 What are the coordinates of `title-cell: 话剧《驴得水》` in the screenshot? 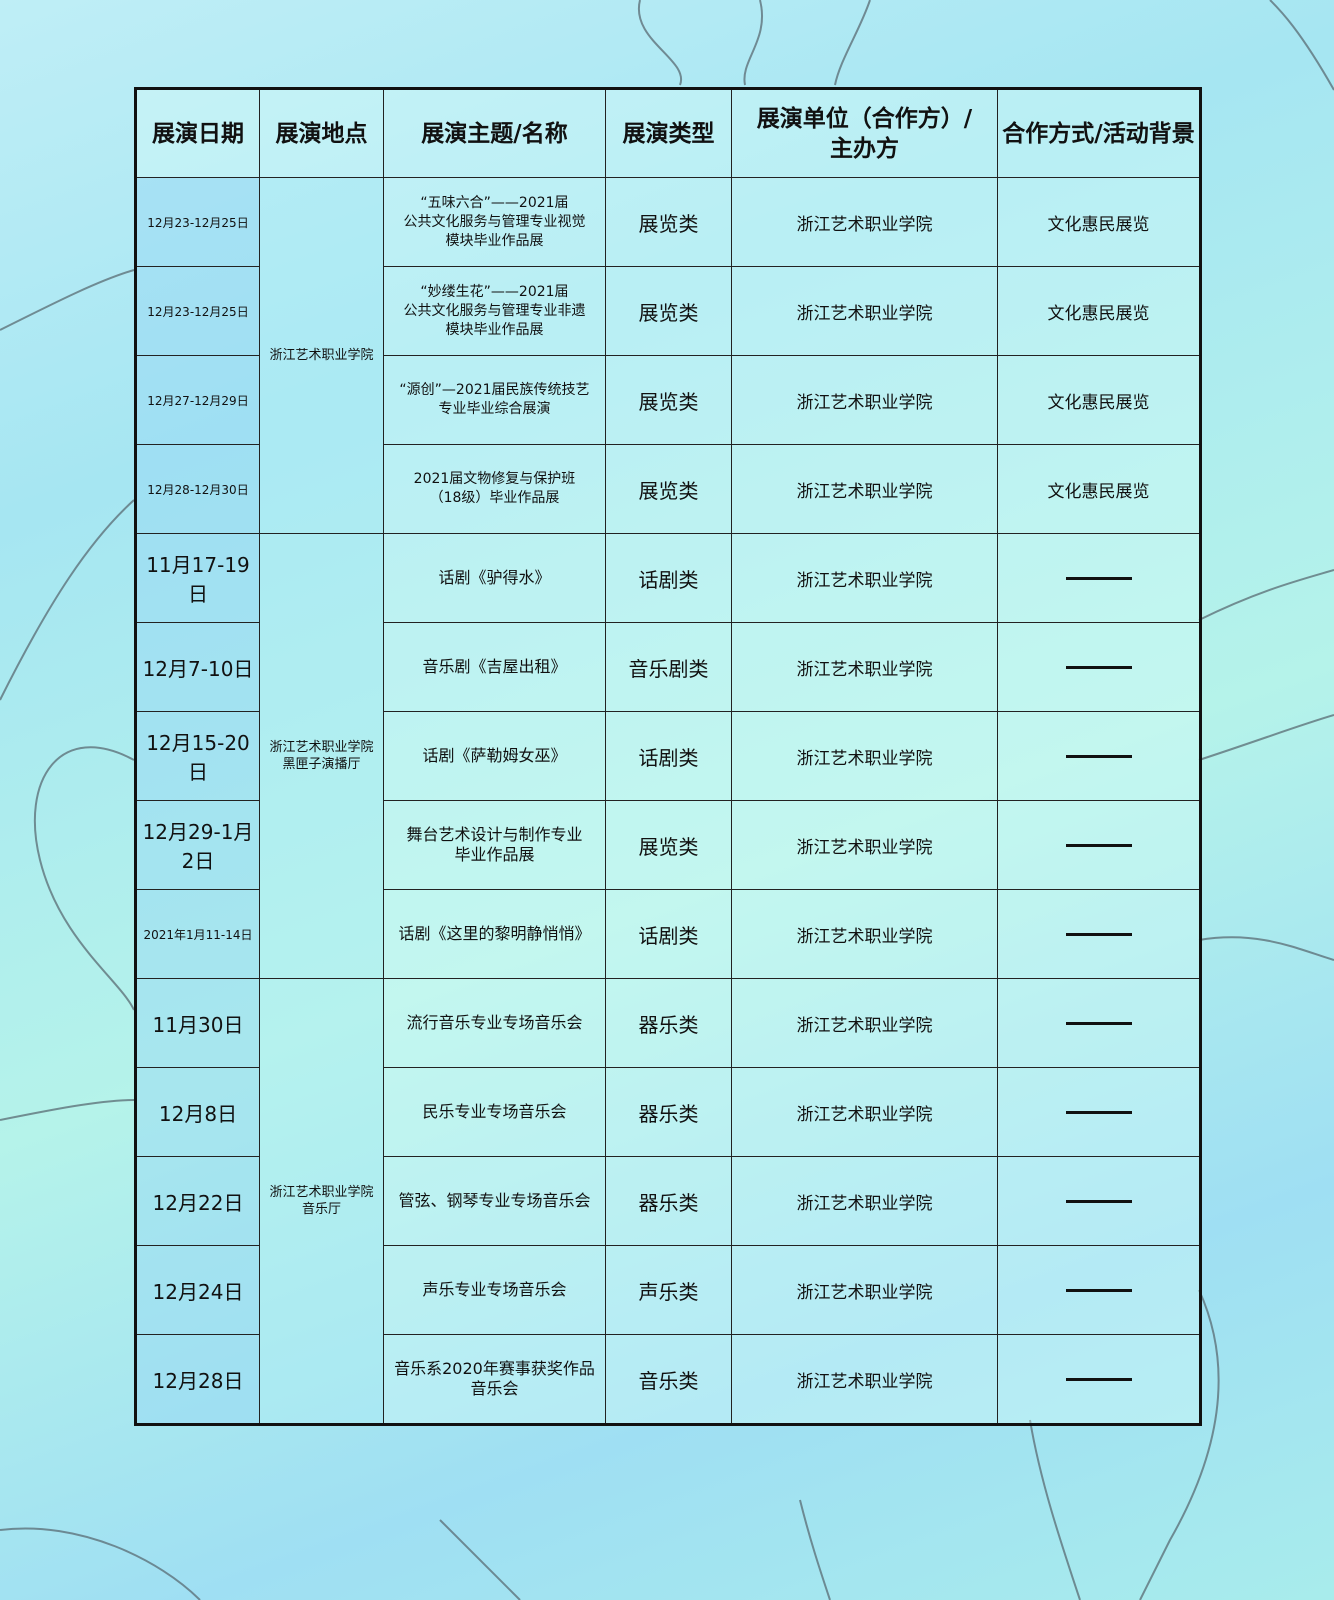 It's located at (494, 578).